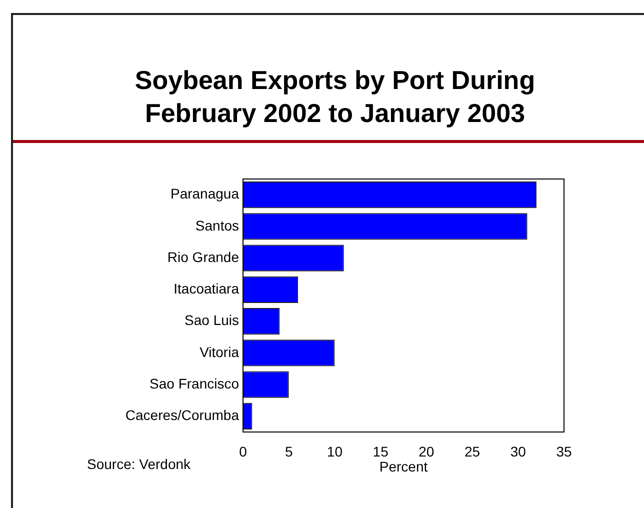 The height and width of the screenshot is (508, 644). What do you see at coordinates (403, 466) in the screenshot?
I see `x-axis-title: Percent` at bounding box center [403, 466].